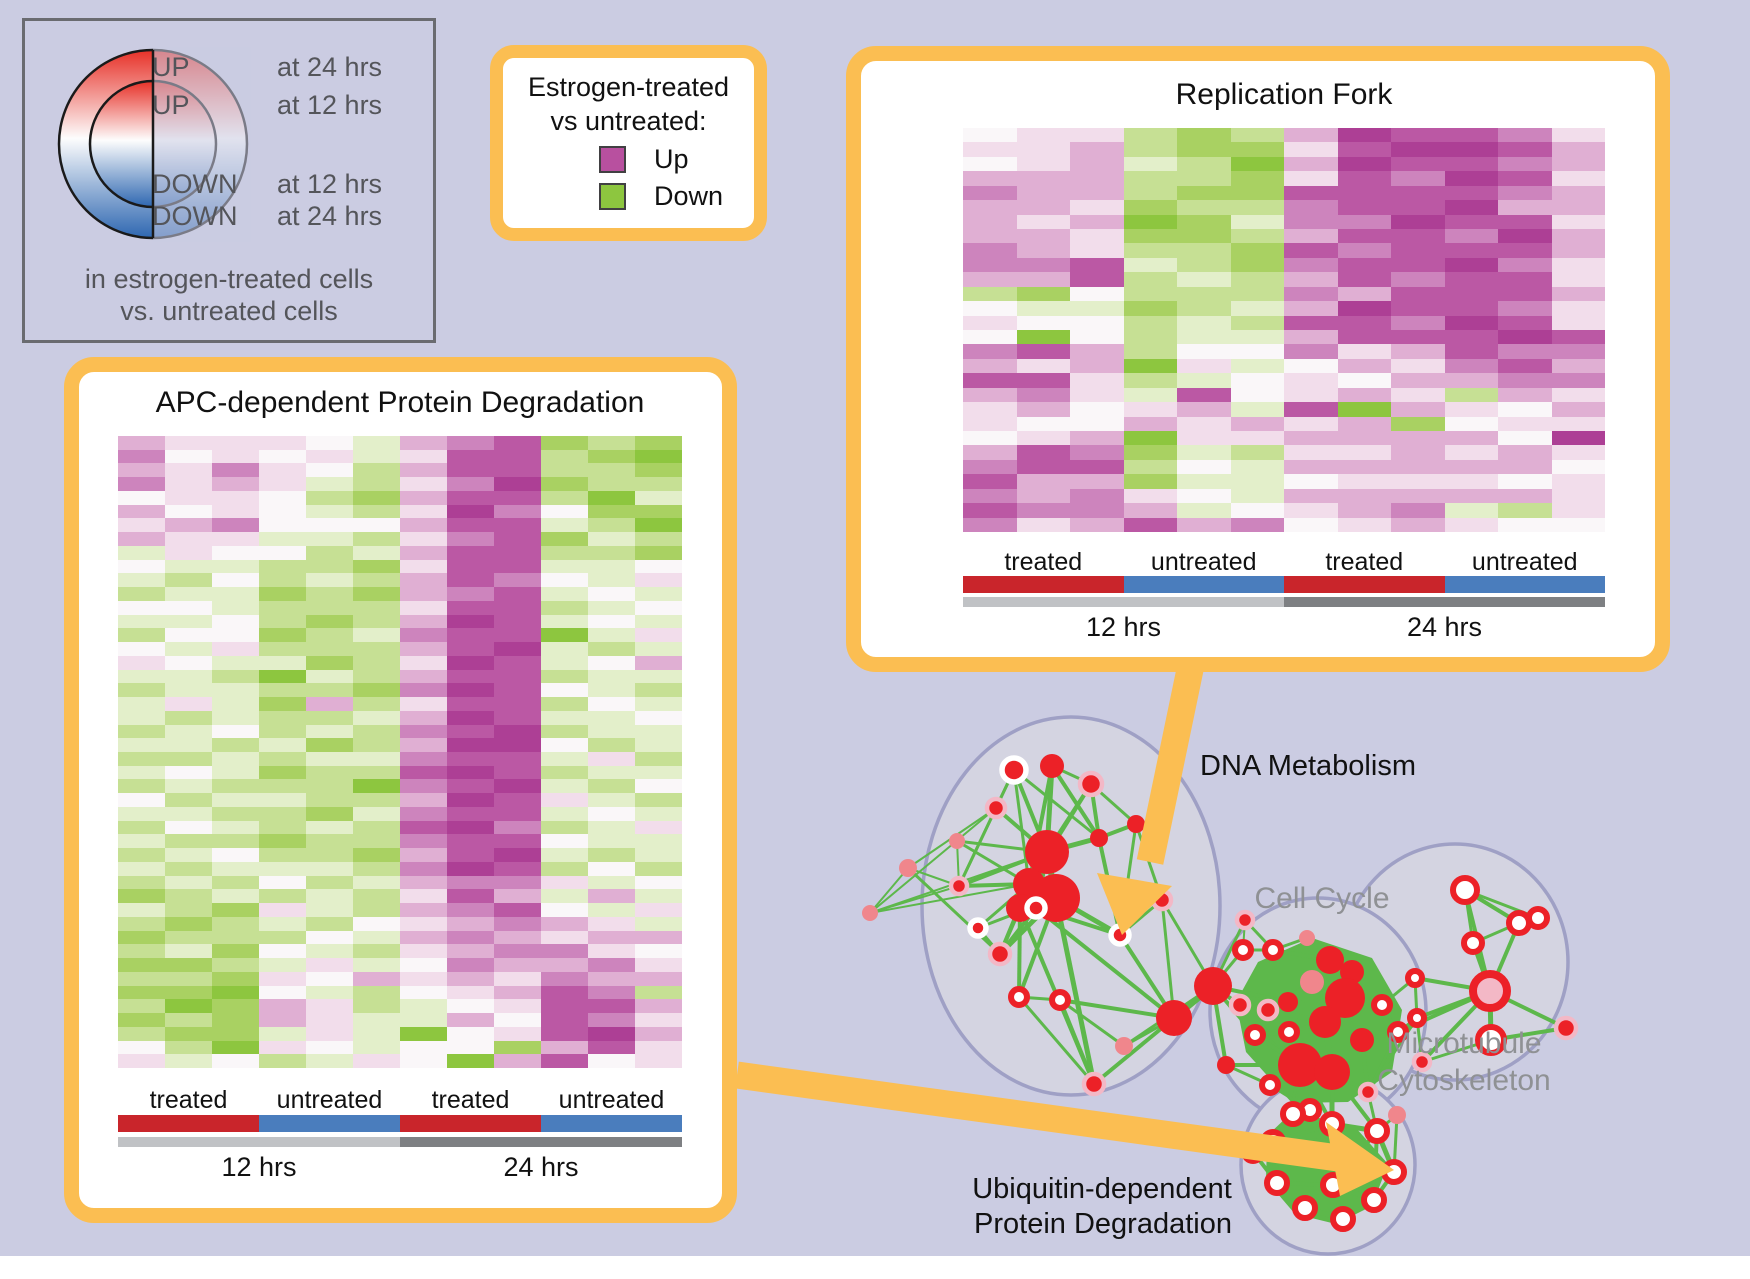 The image size is (1750, 1279). Describe the element at coordinates (1463, 1080) in the screenshot. I see `cluster-label: Cytoskeleton` at that location.